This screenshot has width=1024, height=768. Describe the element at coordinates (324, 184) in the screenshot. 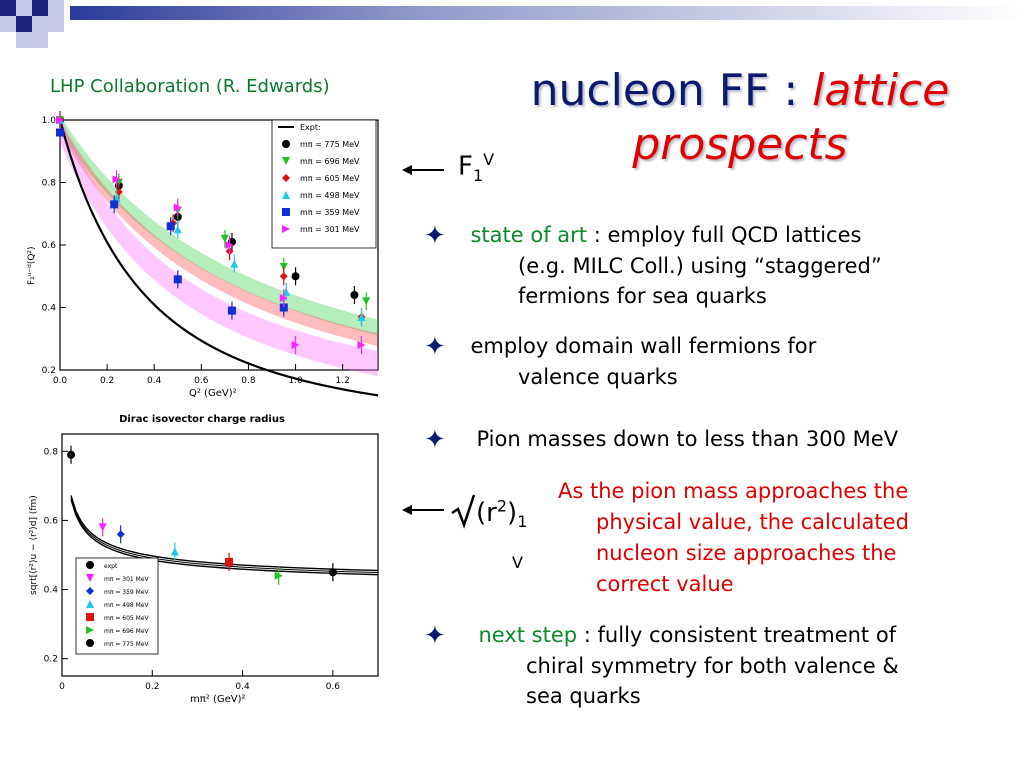

I see `legend-box` at that location.